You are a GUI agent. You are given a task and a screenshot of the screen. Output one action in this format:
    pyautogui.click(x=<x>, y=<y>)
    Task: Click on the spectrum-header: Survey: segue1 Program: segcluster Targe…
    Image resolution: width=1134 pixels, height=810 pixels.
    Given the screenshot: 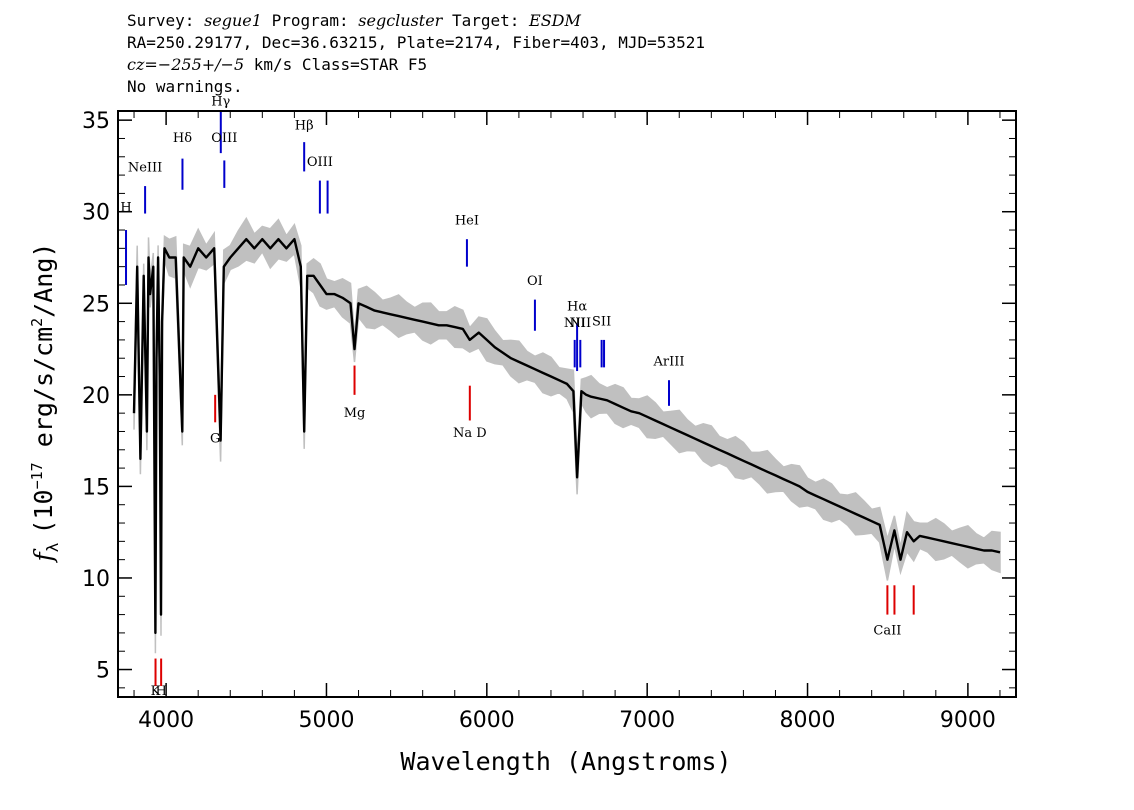 What is the action you would take?
    pyautogui.click(x=416, y=54)
    